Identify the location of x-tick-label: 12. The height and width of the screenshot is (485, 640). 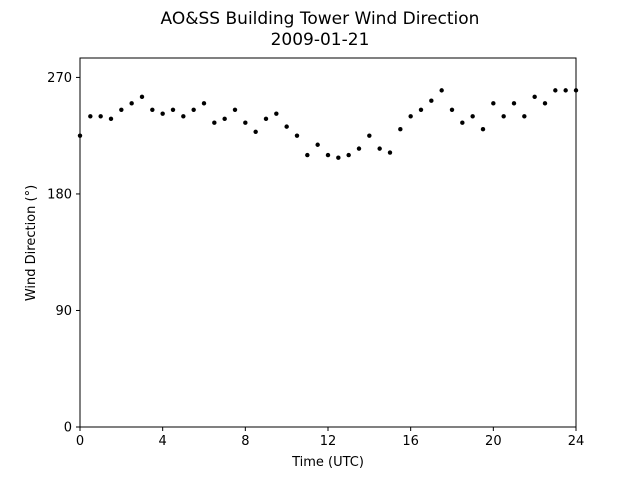
(328, 441).